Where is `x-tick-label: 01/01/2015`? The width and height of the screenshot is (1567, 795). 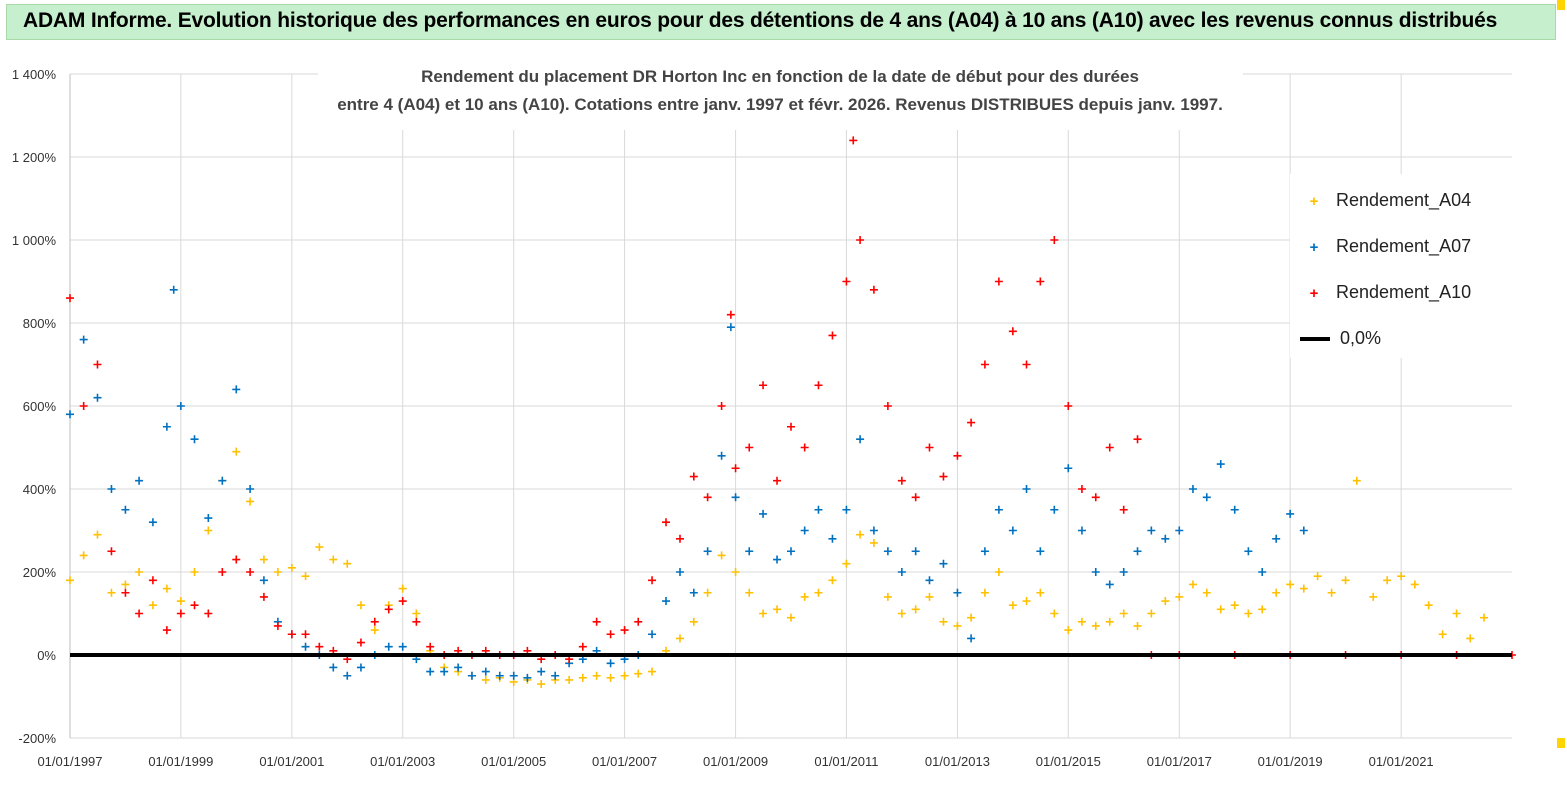
x-tick-label: 01/01/2015 is located at coordinates (1068, 761).